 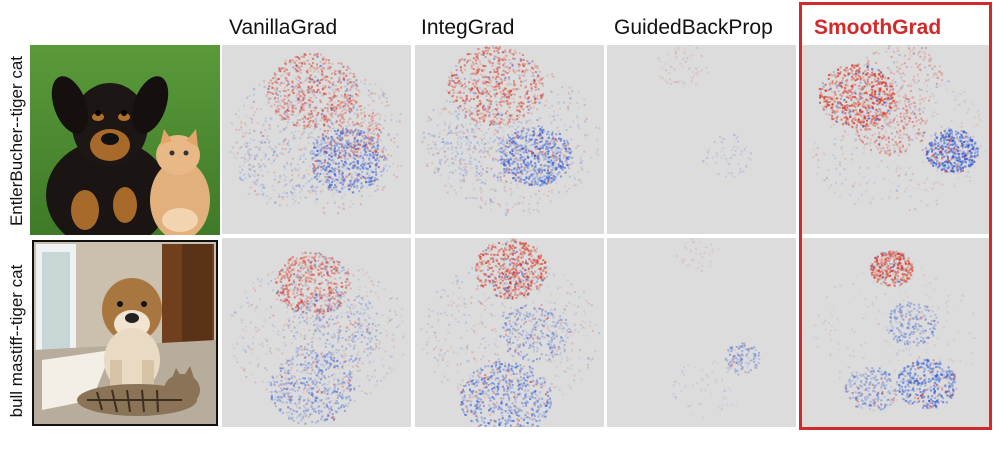 What do you see at coordinates (468, 27) in the screenshot?
I see `column-title-integgrad: IntegGrad` at bounding box center [468, 27].